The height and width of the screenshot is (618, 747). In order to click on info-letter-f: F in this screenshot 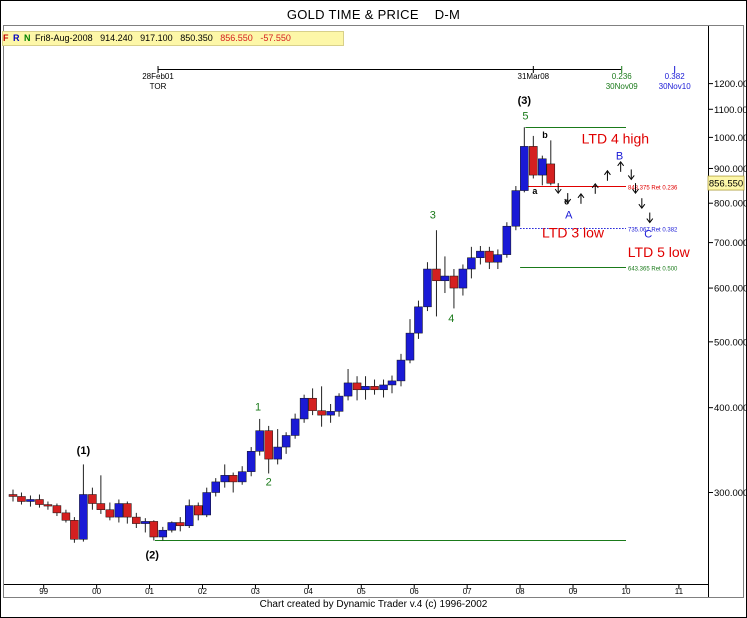, I will do `click(6, 38)`.